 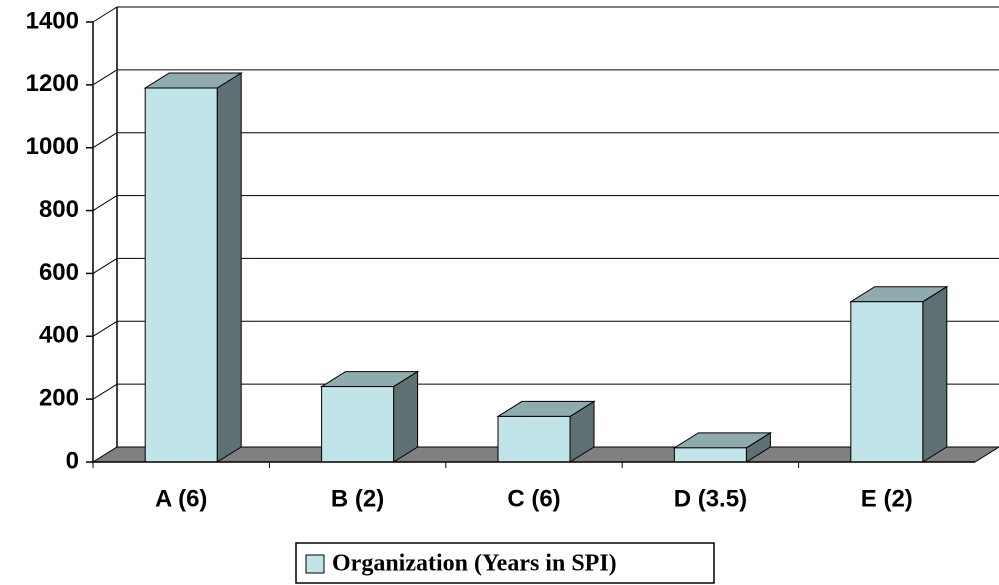 I want to click on x-tick-label: B (2), so click(x=357, y=498).